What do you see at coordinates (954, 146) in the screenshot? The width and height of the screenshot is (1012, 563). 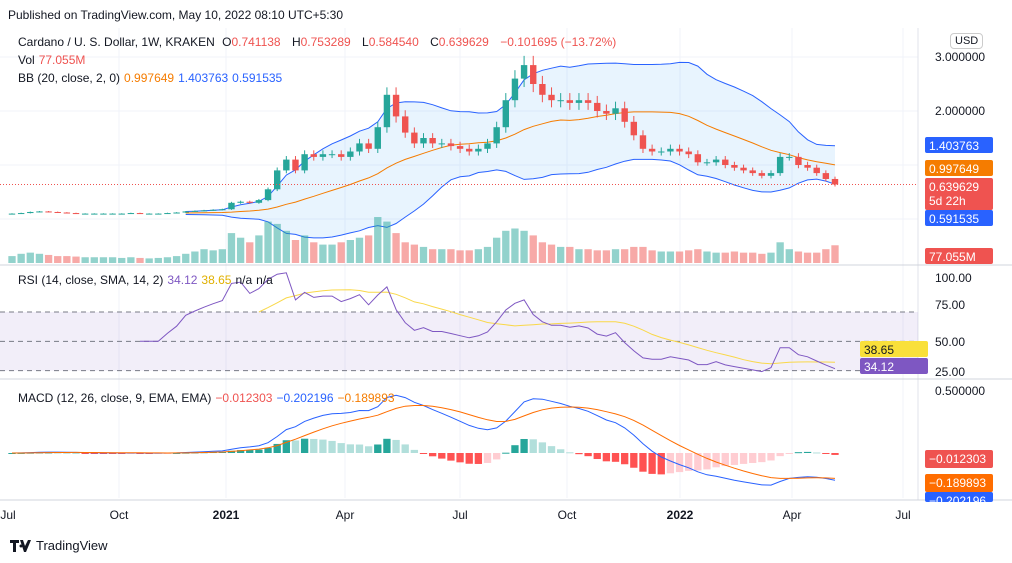 I see `bb-upper-badge-text: 1.403763` at bounding box center [954, 146].